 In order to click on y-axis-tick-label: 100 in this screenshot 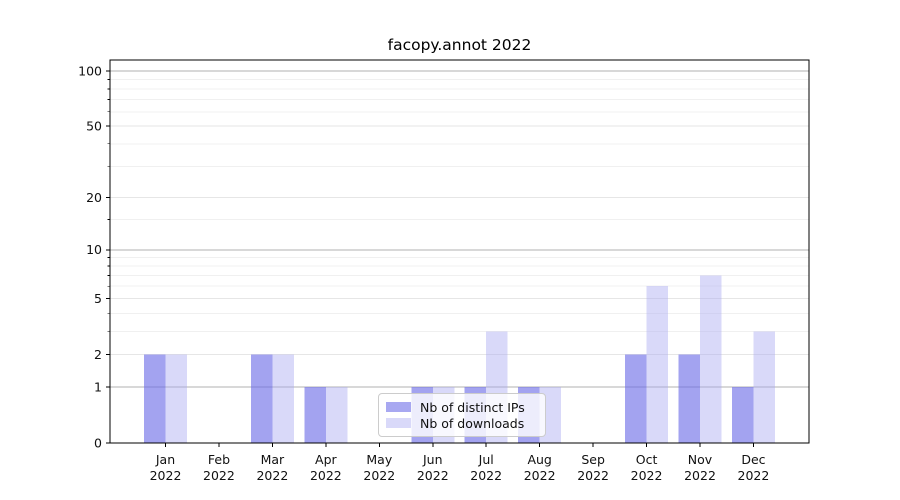, I will do `click(90, 70)`.